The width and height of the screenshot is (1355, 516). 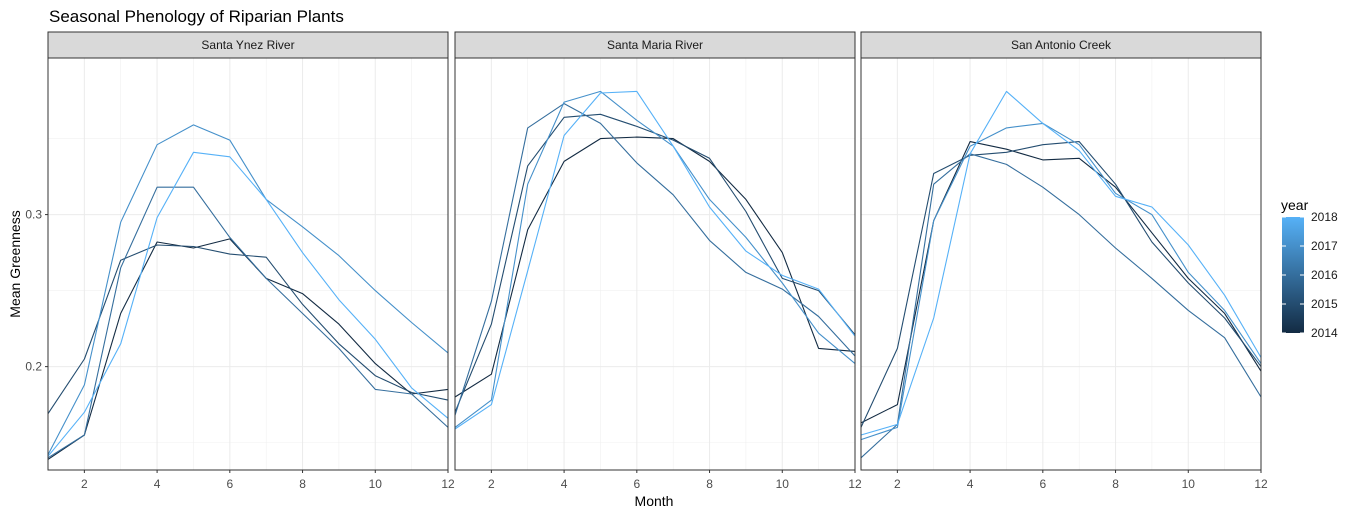 What do you see at coordinates (655, 45) in the screenshot?
I see `facet-label: Santa Maria River` at bounding box center [655, 45].